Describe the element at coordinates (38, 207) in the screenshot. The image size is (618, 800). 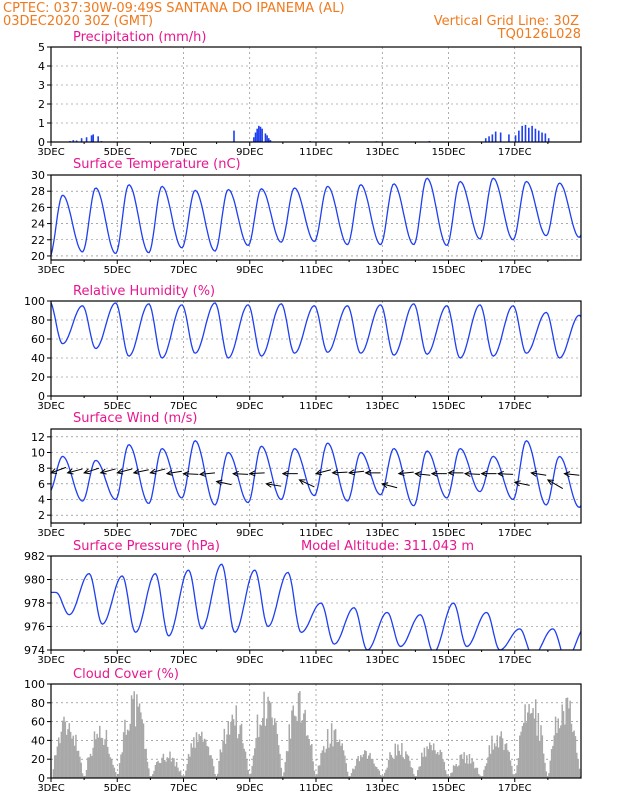
I see `y-tick-label: 26` at that location.